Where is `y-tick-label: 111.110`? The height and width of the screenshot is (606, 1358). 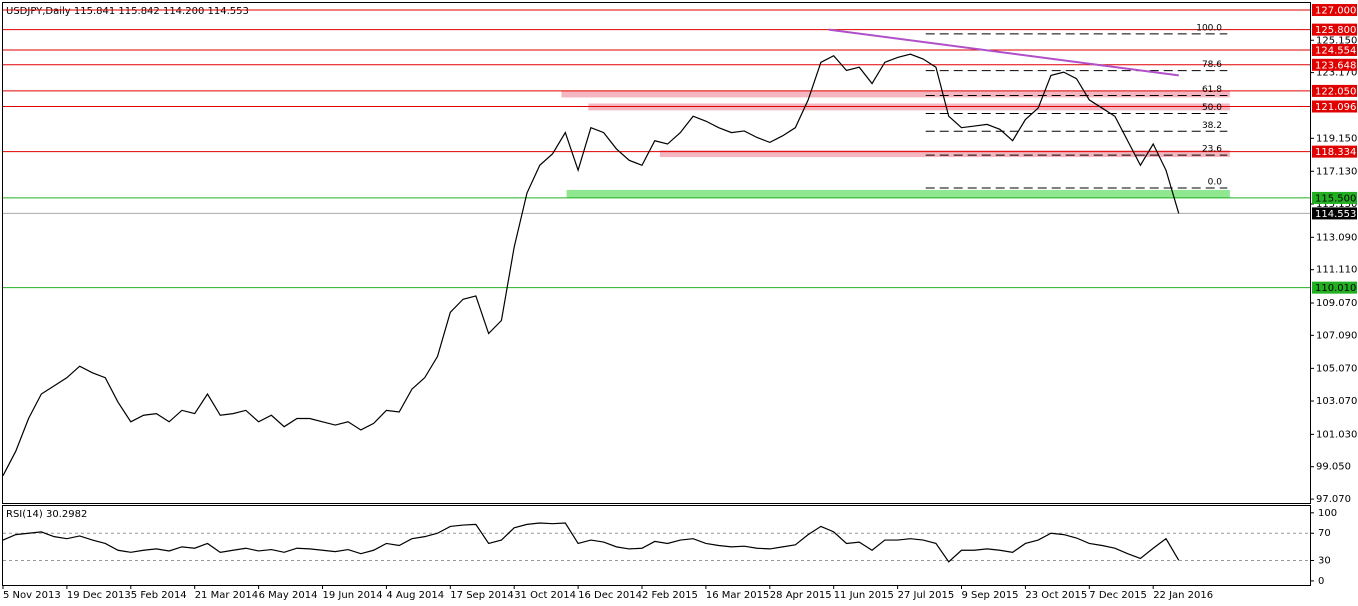
y-tick-label: 111.110 is located at coordinates (1336, 270).